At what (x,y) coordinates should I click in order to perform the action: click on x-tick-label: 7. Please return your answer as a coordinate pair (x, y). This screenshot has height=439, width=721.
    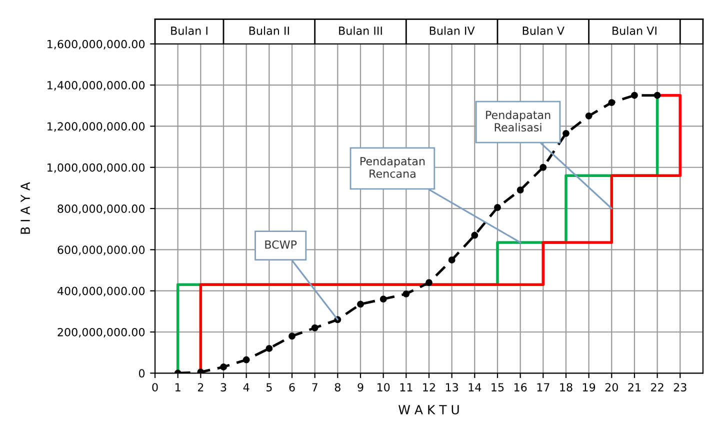
    Looking at the image, I should click on (315, 387).